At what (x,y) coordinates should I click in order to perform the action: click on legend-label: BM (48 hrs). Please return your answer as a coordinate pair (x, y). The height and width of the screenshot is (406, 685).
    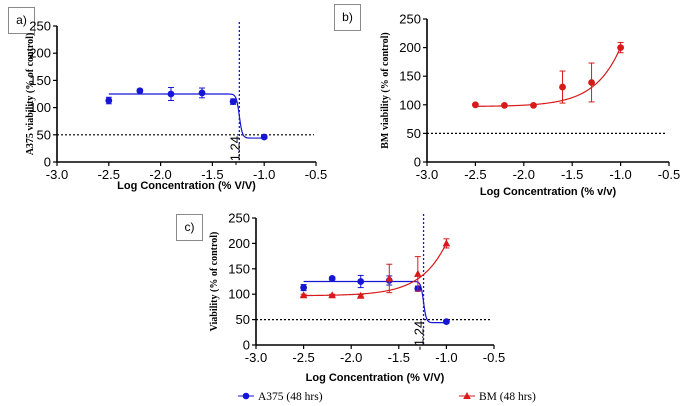
    Looking at the image, I should click on (507, 397).